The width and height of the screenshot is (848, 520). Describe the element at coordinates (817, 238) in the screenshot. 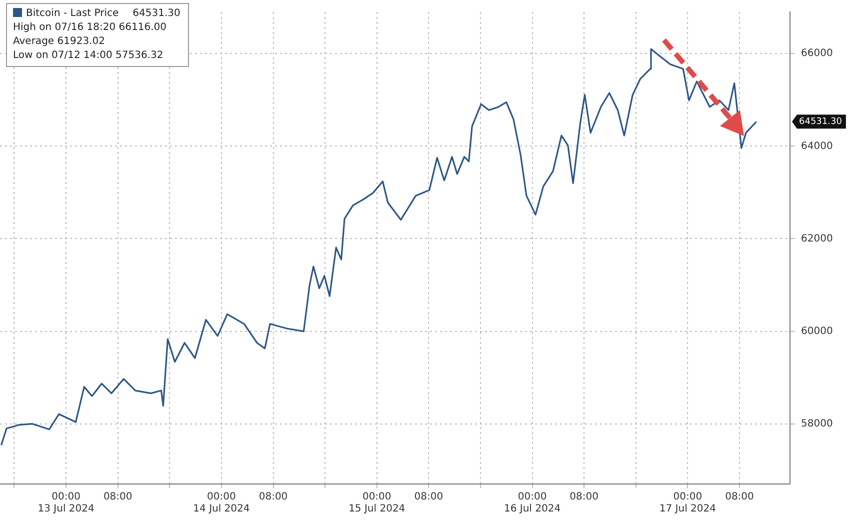

I see `y-tick-label: 62000` at that location.